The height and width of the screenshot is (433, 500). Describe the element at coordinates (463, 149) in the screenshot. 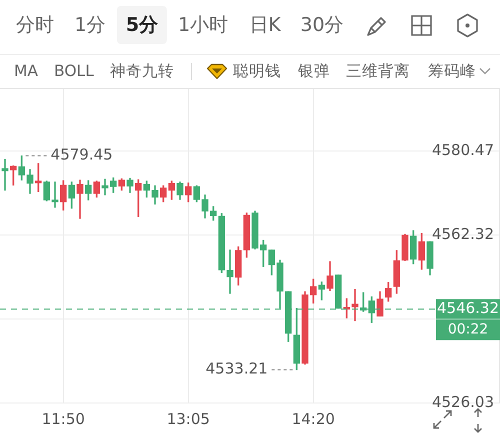

I see `y-tick-label: 4580.47` at that location.